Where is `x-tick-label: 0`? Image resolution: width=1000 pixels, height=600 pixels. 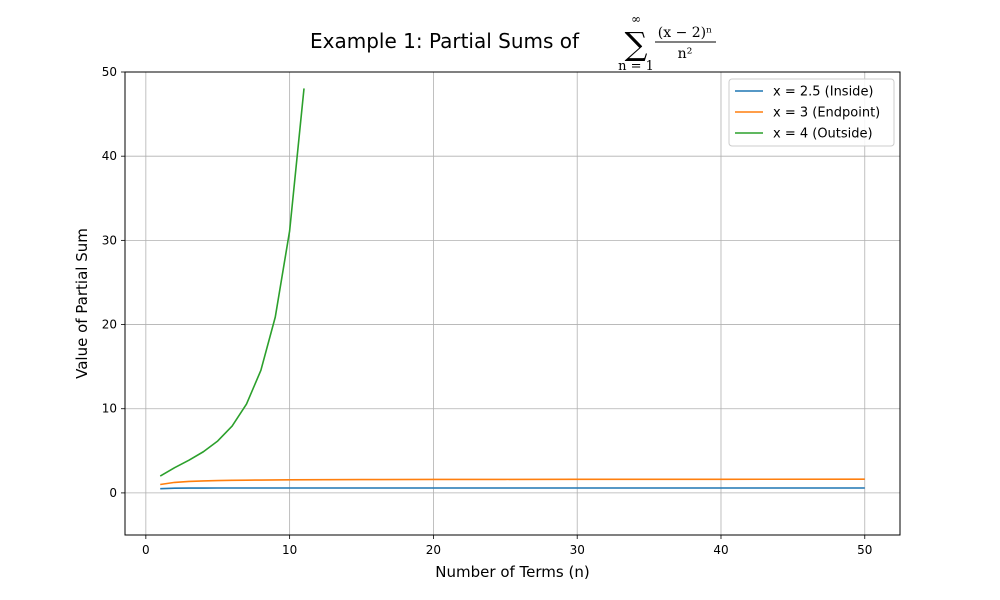 x-tick-label: 0 is located at coordinates (146, 550).